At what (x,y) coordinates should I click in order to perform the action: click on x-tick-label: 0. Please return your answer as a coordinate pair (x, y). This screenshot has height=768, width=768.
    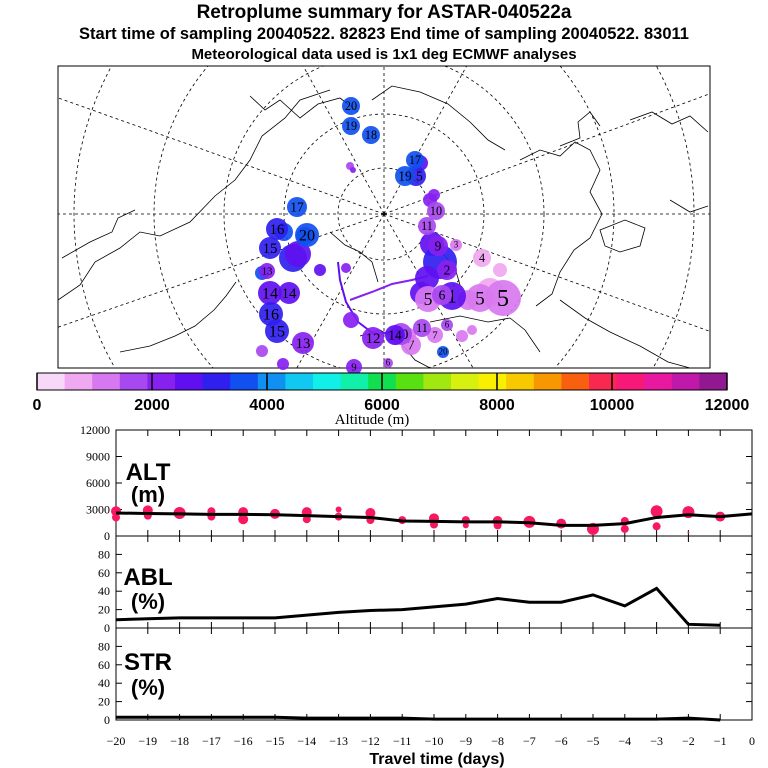
    Looking at the image, I should click on (752, 741).